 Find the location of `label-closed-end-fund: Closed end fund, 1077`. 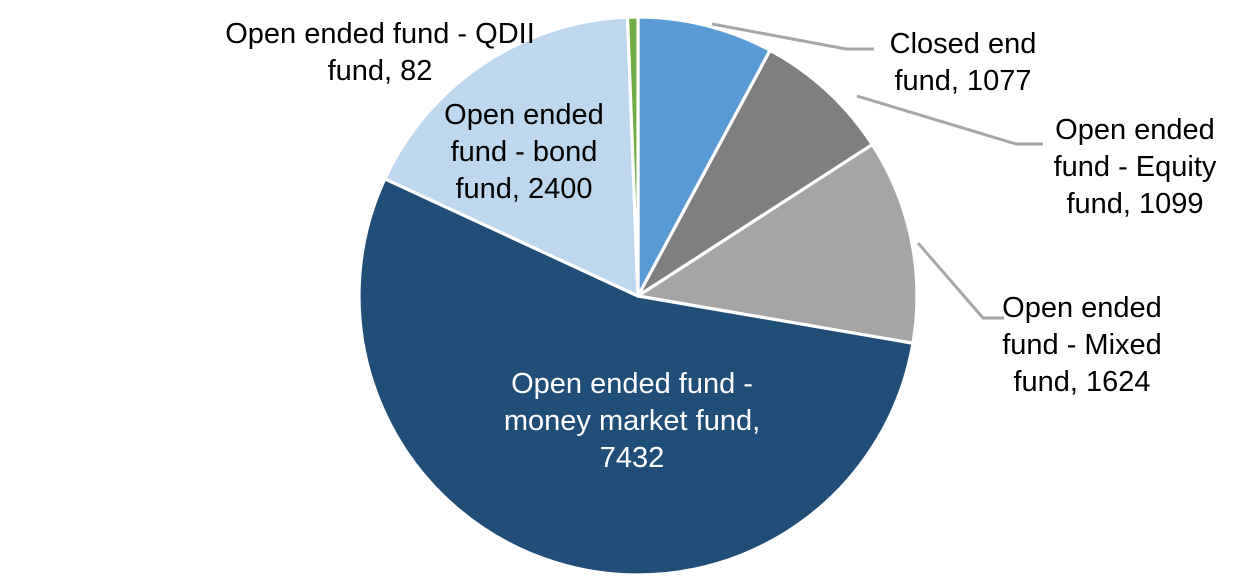

label-closed-end-fund: Closed end fund, 1077 is located at coordinates (963, 63).